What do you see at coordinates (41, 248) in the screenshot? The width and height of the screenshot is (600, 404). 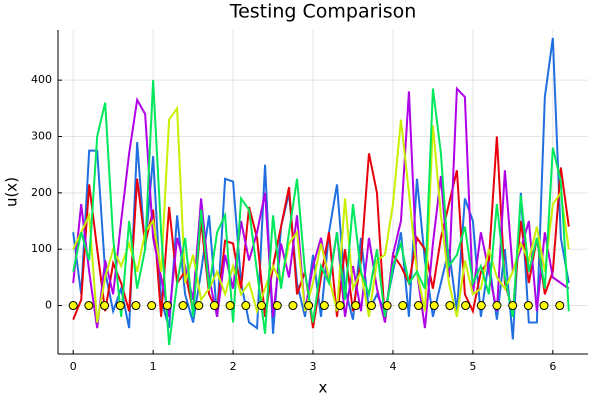 I see `y-tick-label: 100` at bounding box center [41, 248].